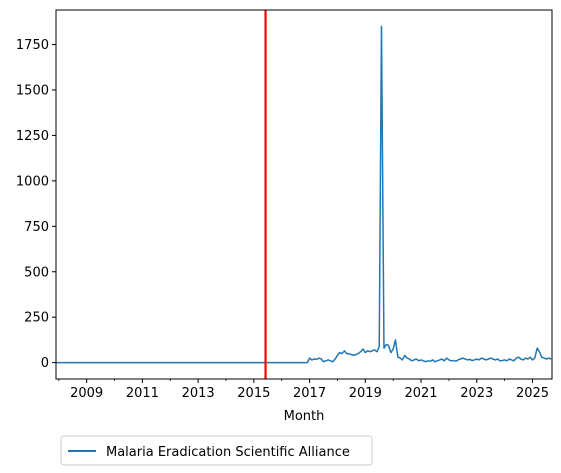  Describe the element at coordinates (32, 90) in the screenshot. I see `y-tick-label-1500: 1500` at that location.